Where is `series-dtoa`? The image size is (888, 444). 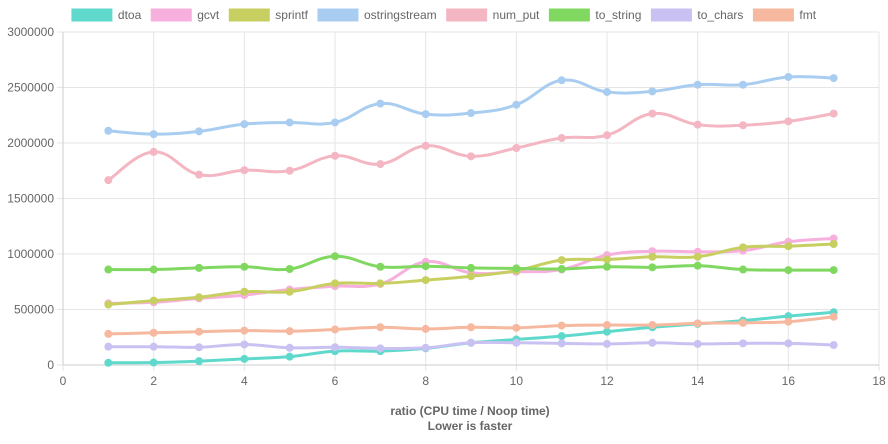
series-dtoa is located at coordinates (471, 337).